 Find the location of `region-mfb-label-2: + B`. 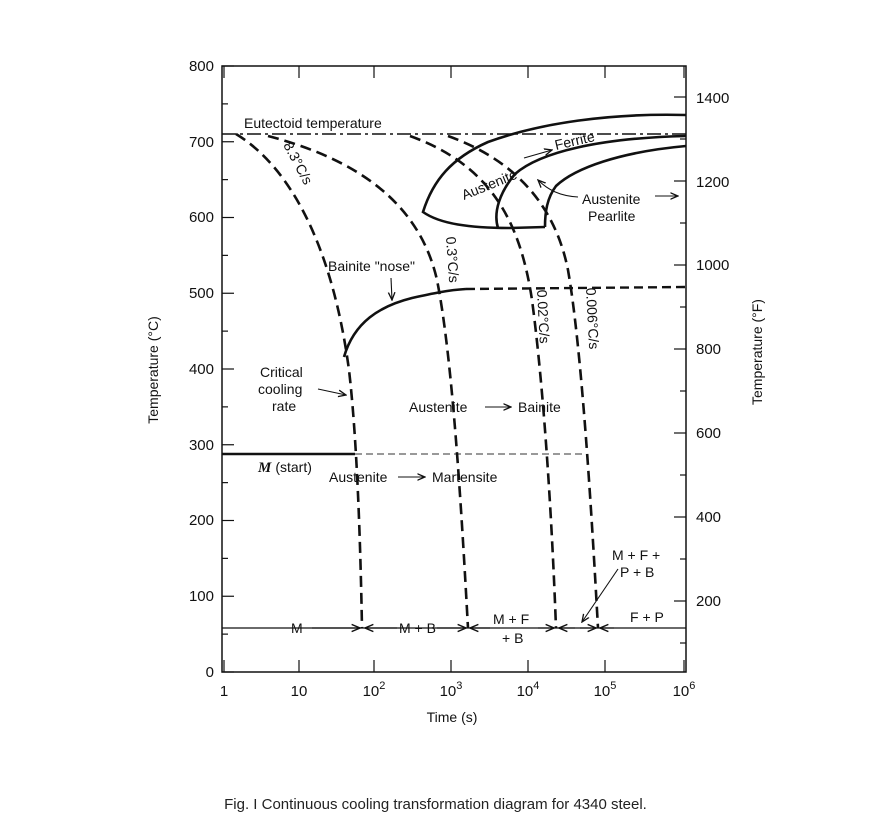

region-mfb-label-2: + B is located at coordinates (512, 638).